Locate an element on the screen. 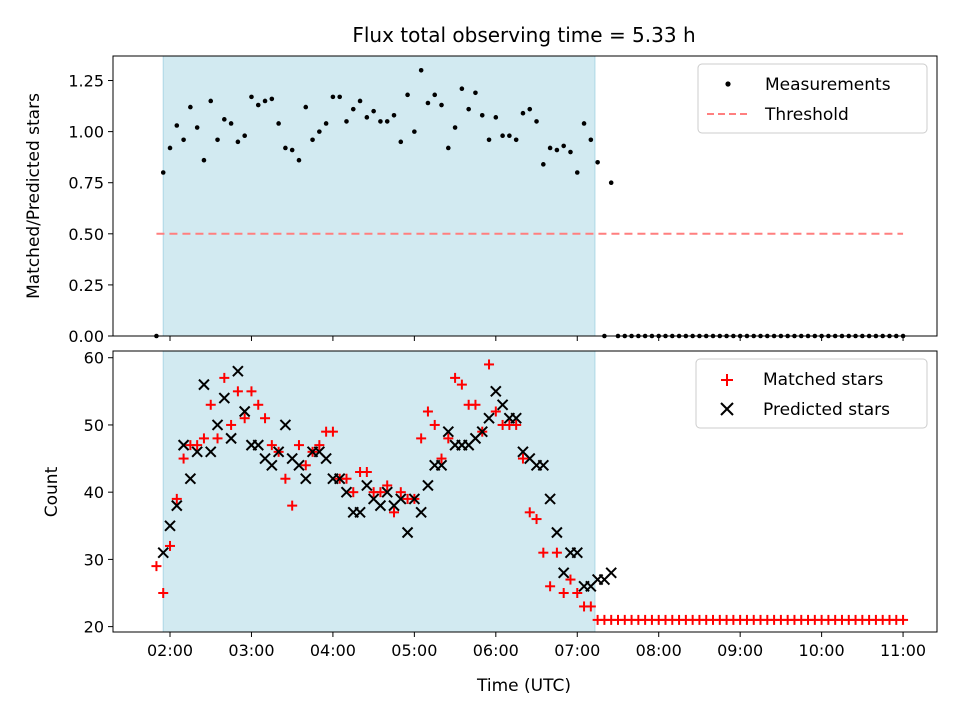  top-y-tick-label: 0.50 is located at coordinates (86, 234).